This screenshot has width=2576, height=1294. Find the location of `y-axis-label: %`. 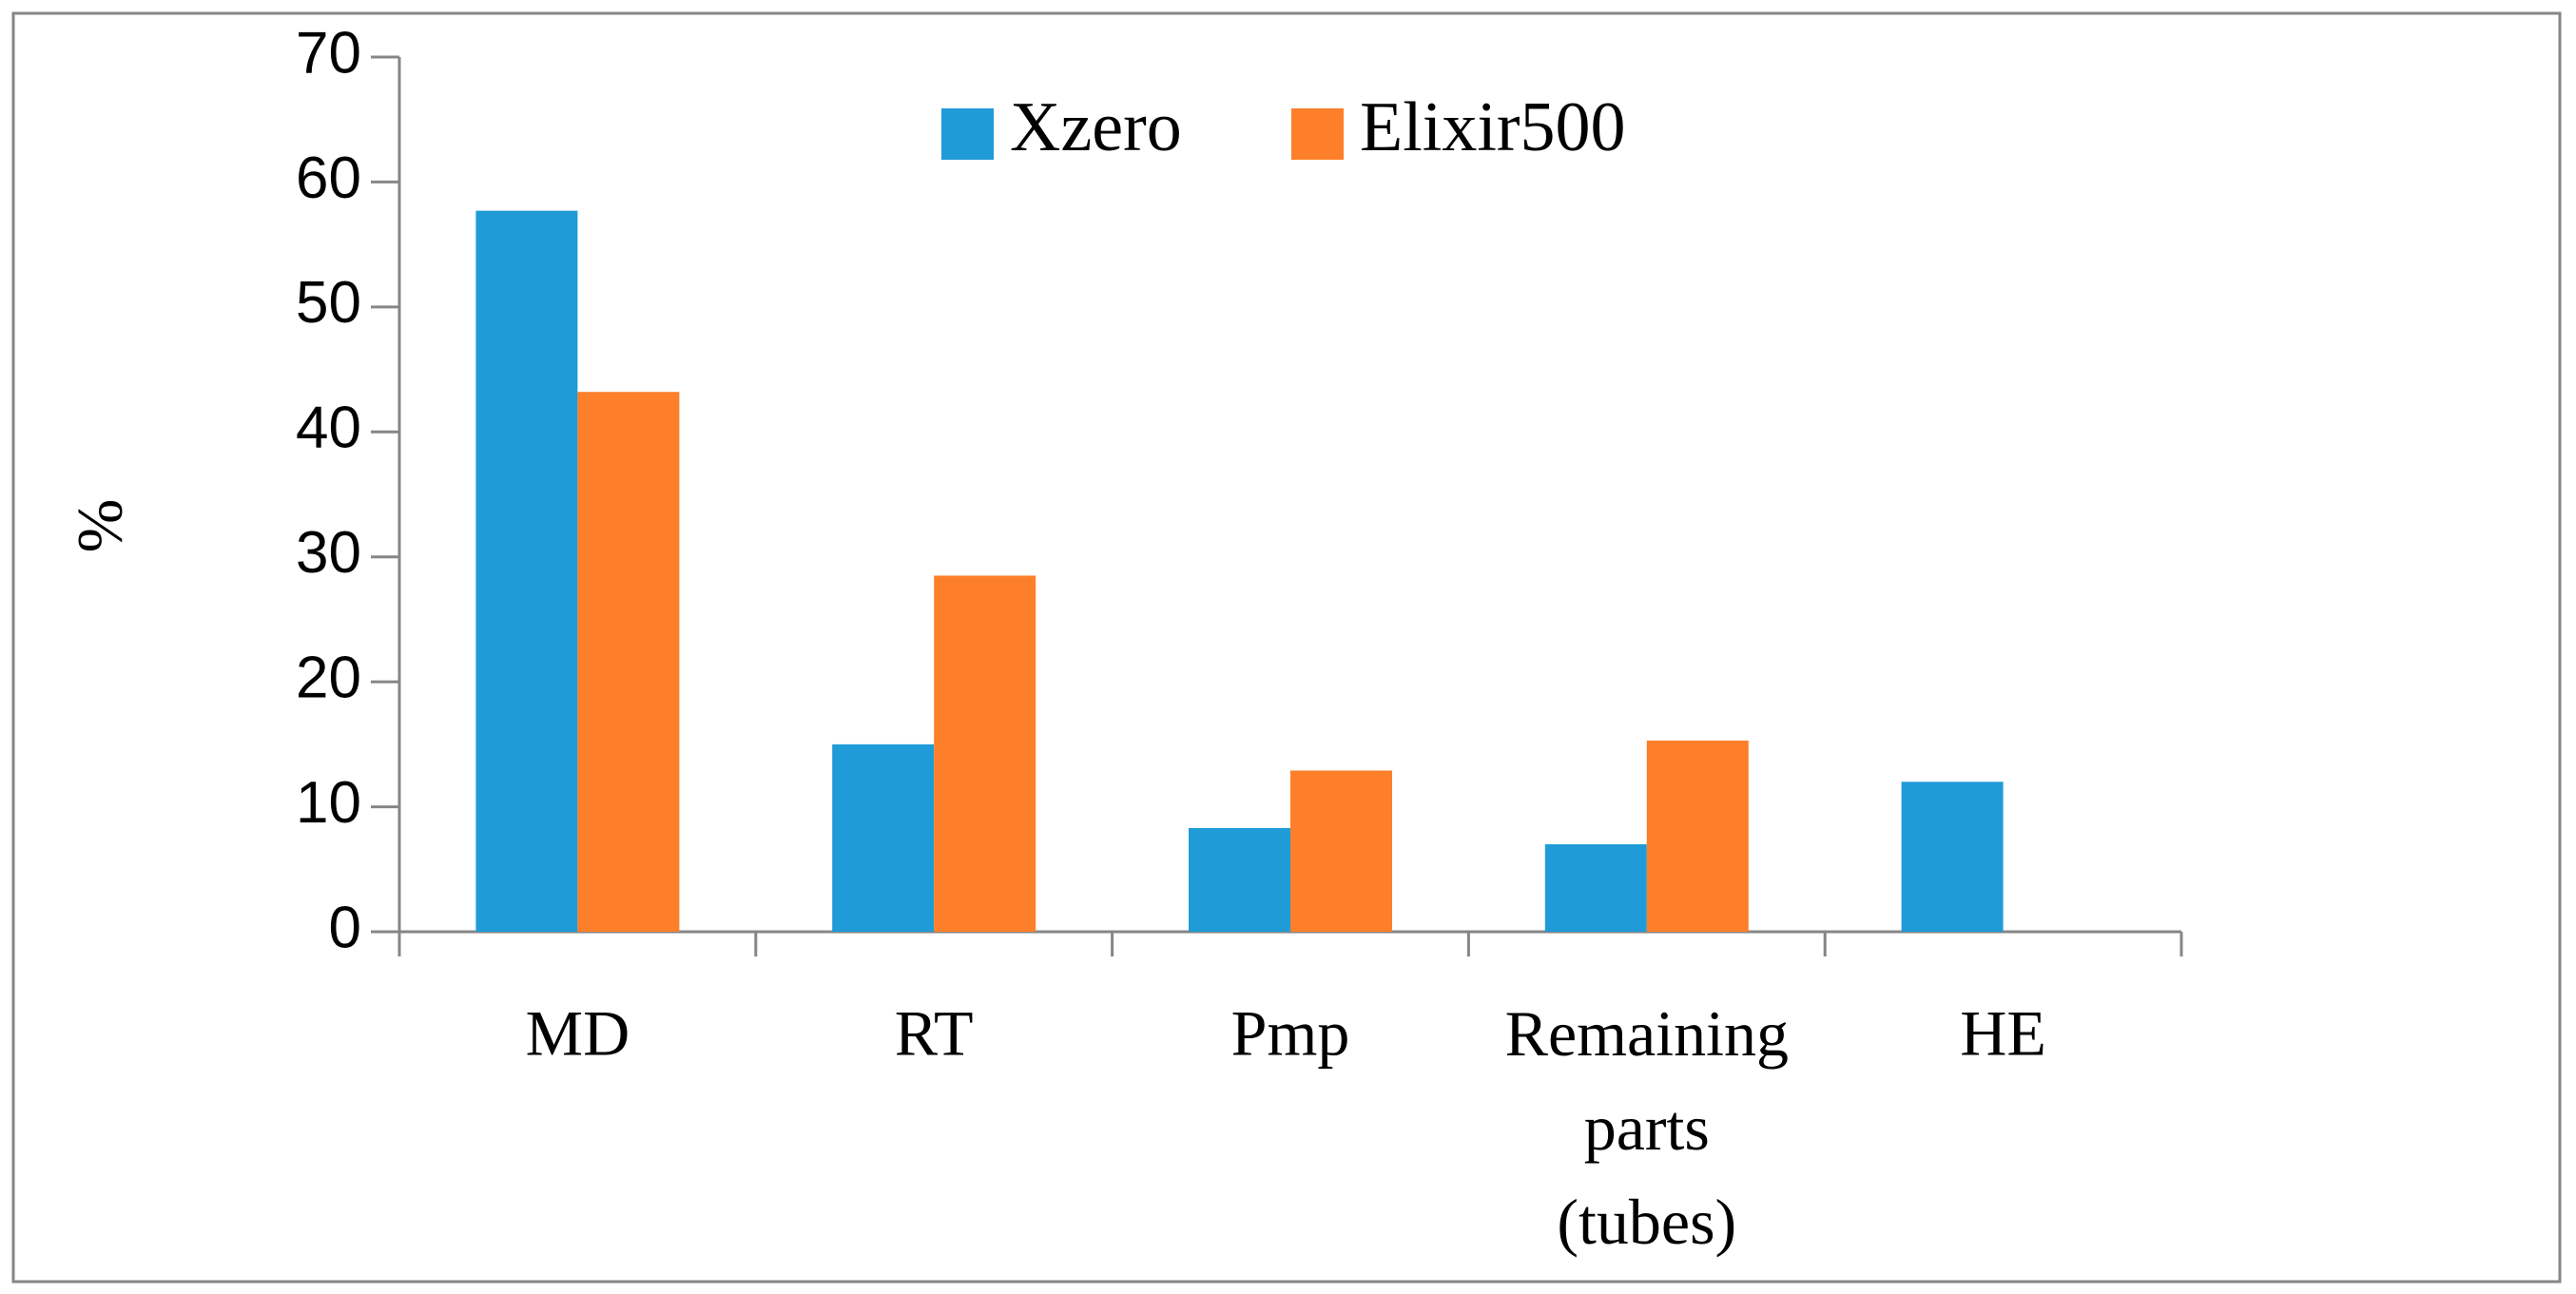

y-axis-label: % is located at coordinates (100, 526).